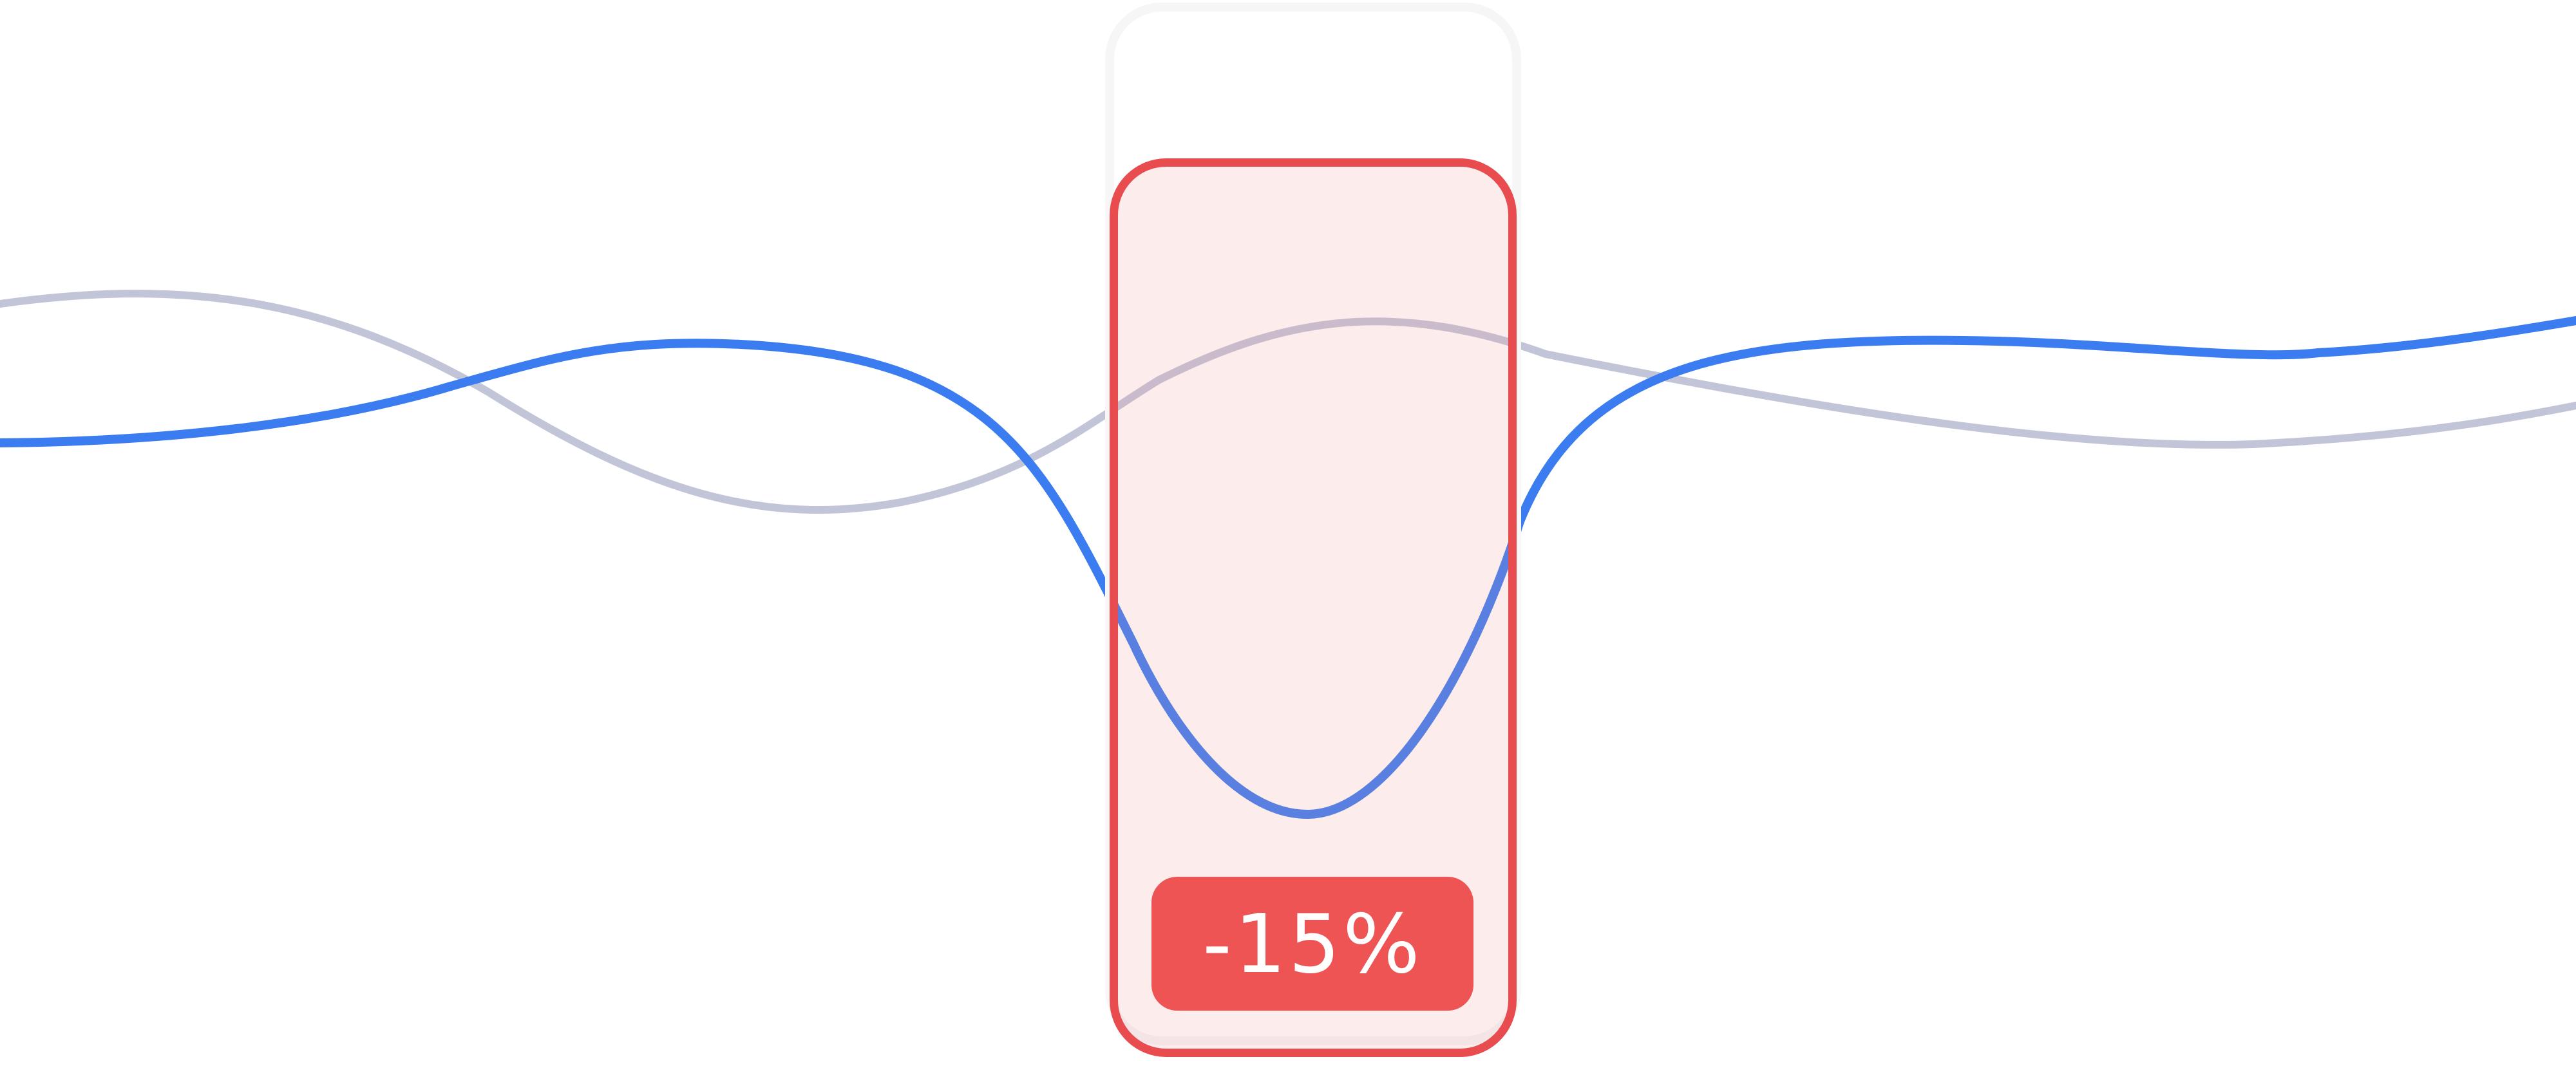 This screenshot has width=2576, height=1066. I want to click on change-badge: -15%, so click(1312, 944).